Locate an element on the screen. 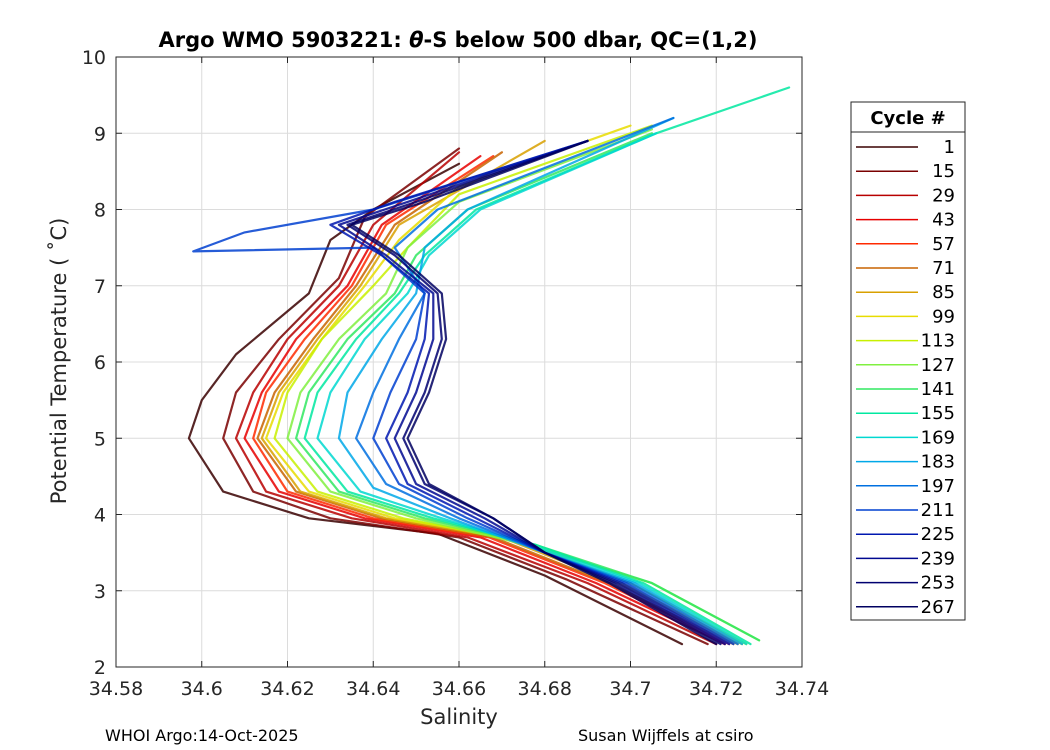  x-tick-label: 34.62 is located at coordinates (287, 689).